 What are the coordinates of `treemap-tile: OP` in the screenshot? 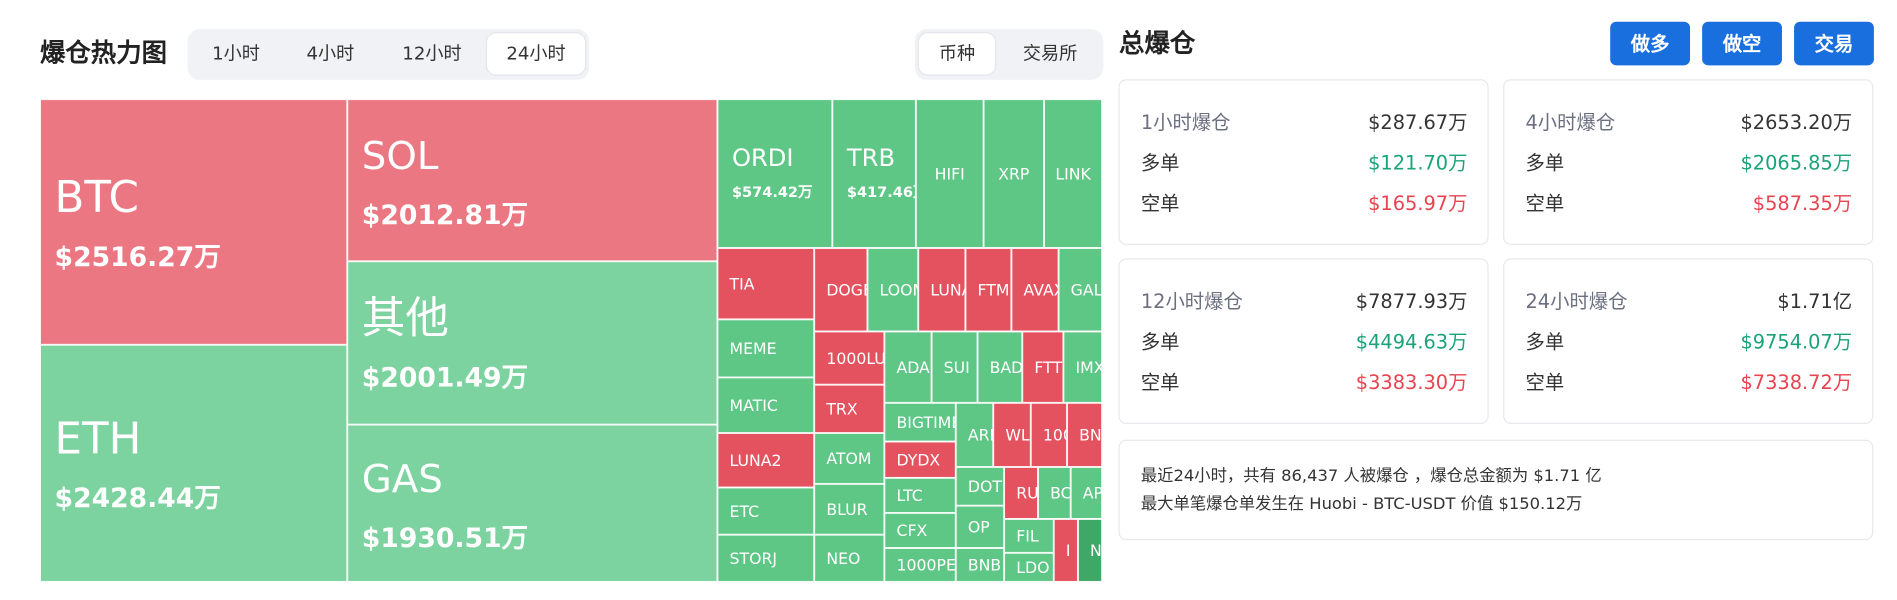 It's located at (980, 526).